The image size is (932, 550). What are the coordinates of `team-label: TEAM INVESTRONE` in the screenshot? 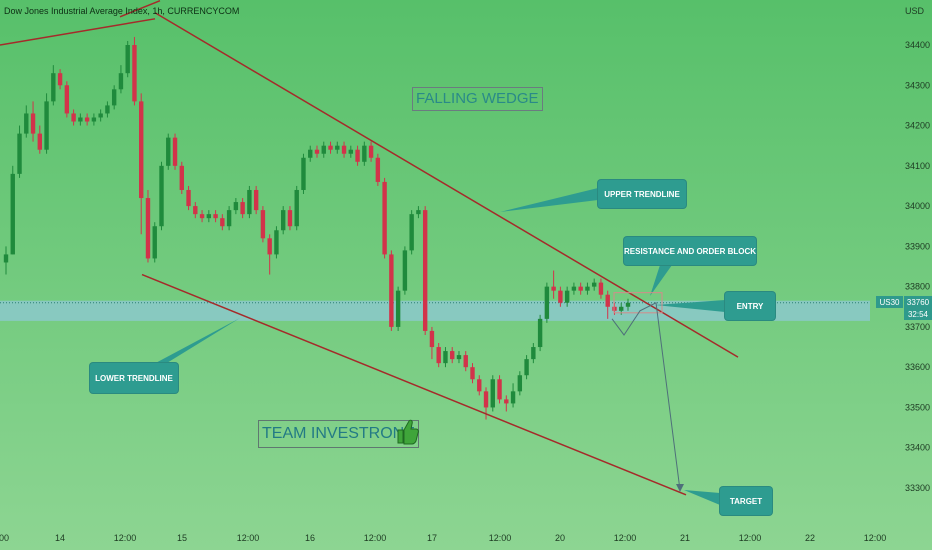 It's located at (338, 434).